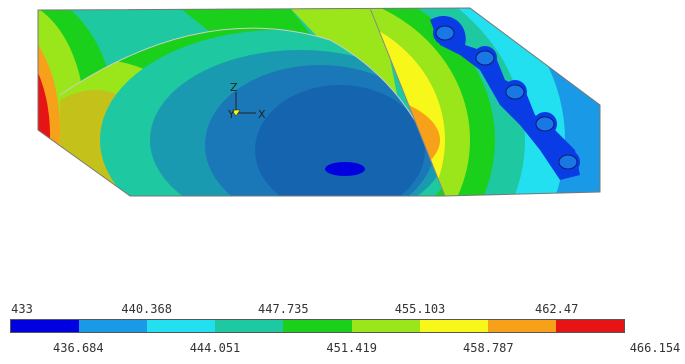  What do you see at coordinates (420, 309) in the screenshot?
I see `legend-value-top: 455.103` at bounding box center [420, 309].